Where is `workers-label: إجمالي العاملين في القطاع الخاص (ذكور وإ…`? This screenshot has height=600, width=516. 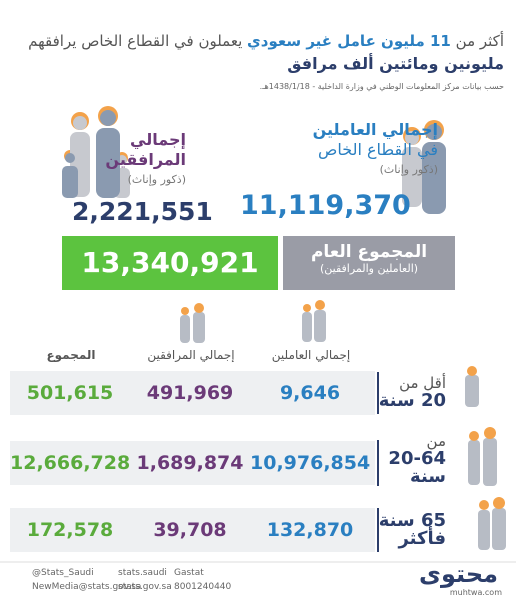 workers-label: إجمالي العاملين في القطاع الخاص (ذكور وإ… is located at coordinates (375, 150).